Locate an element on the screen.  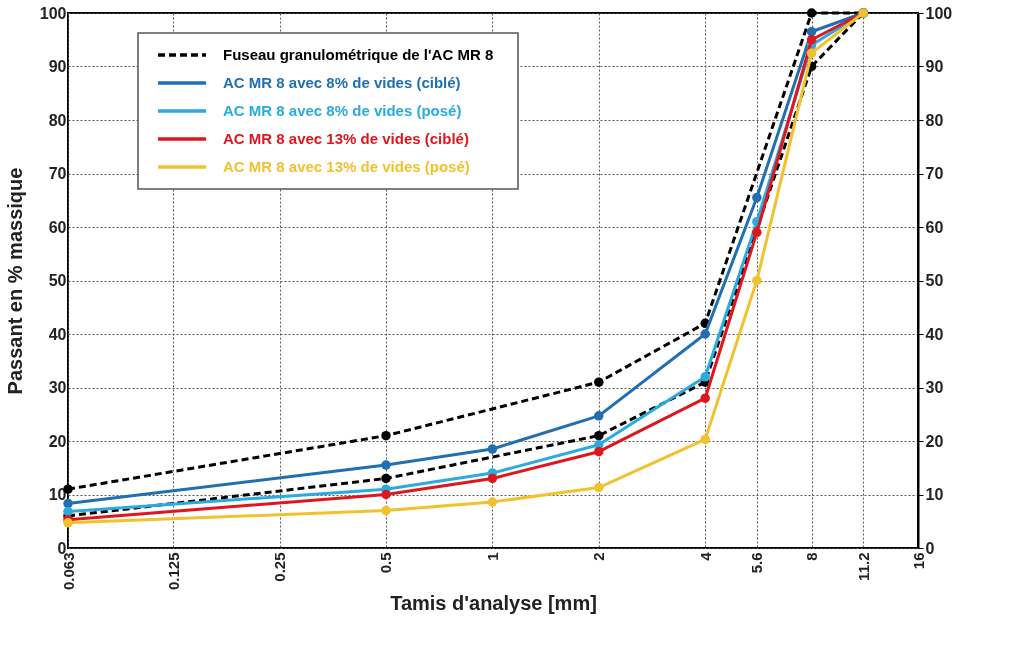
x-tick-label: 5.6 is located at coordinates (757, 563).